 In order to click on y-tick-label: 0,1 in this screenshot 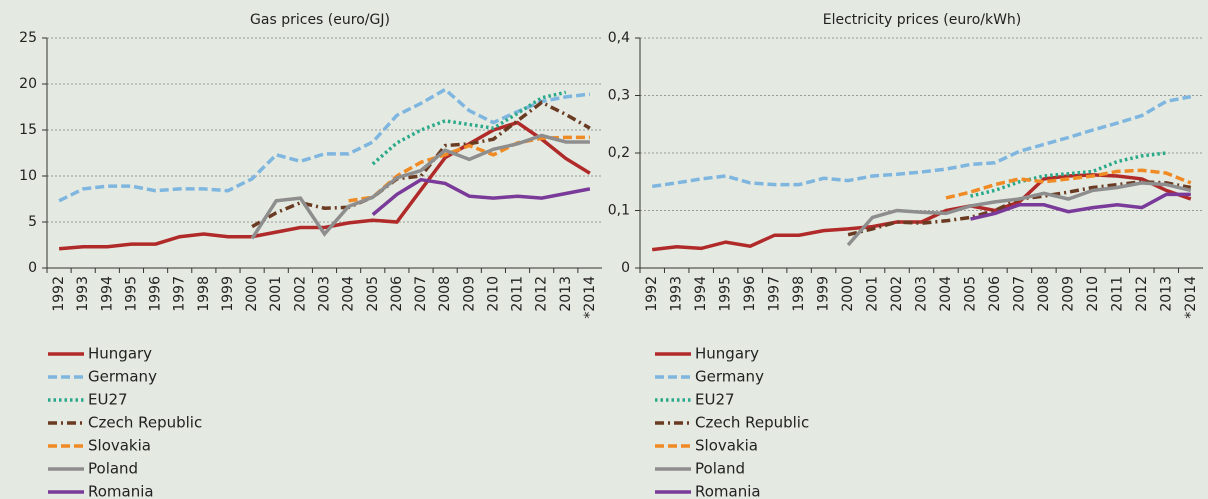, I will do `click(619, 211)`.